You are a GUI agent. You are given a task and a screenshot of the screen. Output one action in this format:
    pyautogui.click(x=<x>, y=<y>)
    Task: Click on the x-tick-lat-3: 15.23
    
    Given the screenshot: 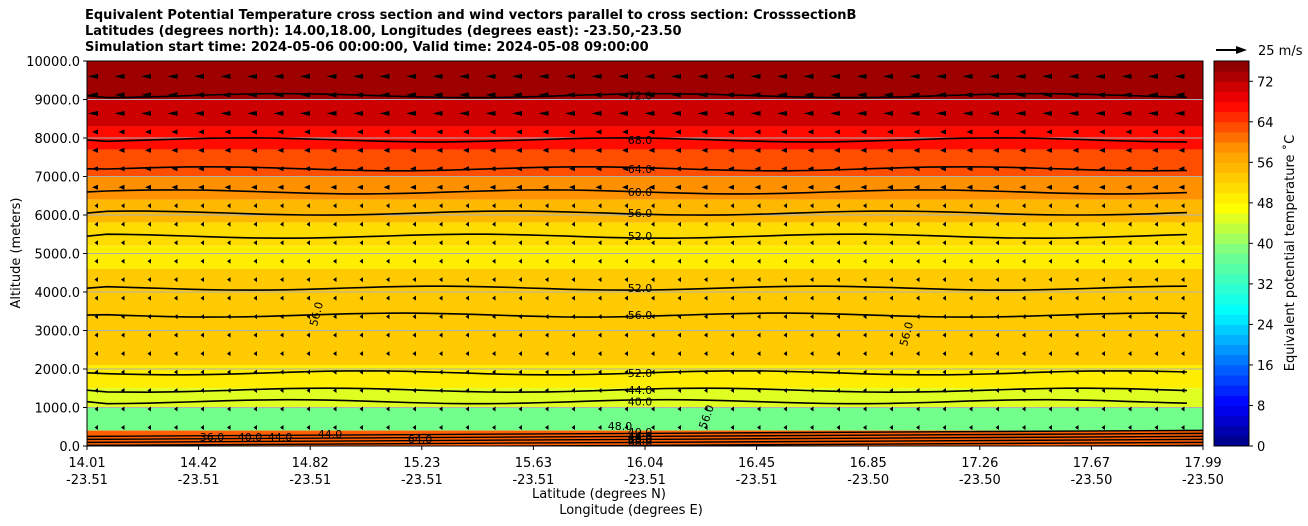 What is the action you would take?
    pyautogui.click(x=421, y=463)
    